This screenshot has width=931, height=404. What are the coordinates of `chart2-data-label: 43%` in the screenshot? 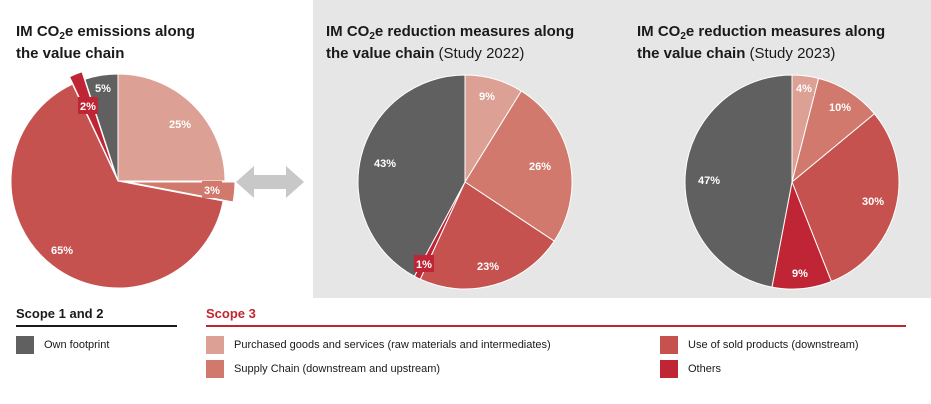 It's located at (385, 164).